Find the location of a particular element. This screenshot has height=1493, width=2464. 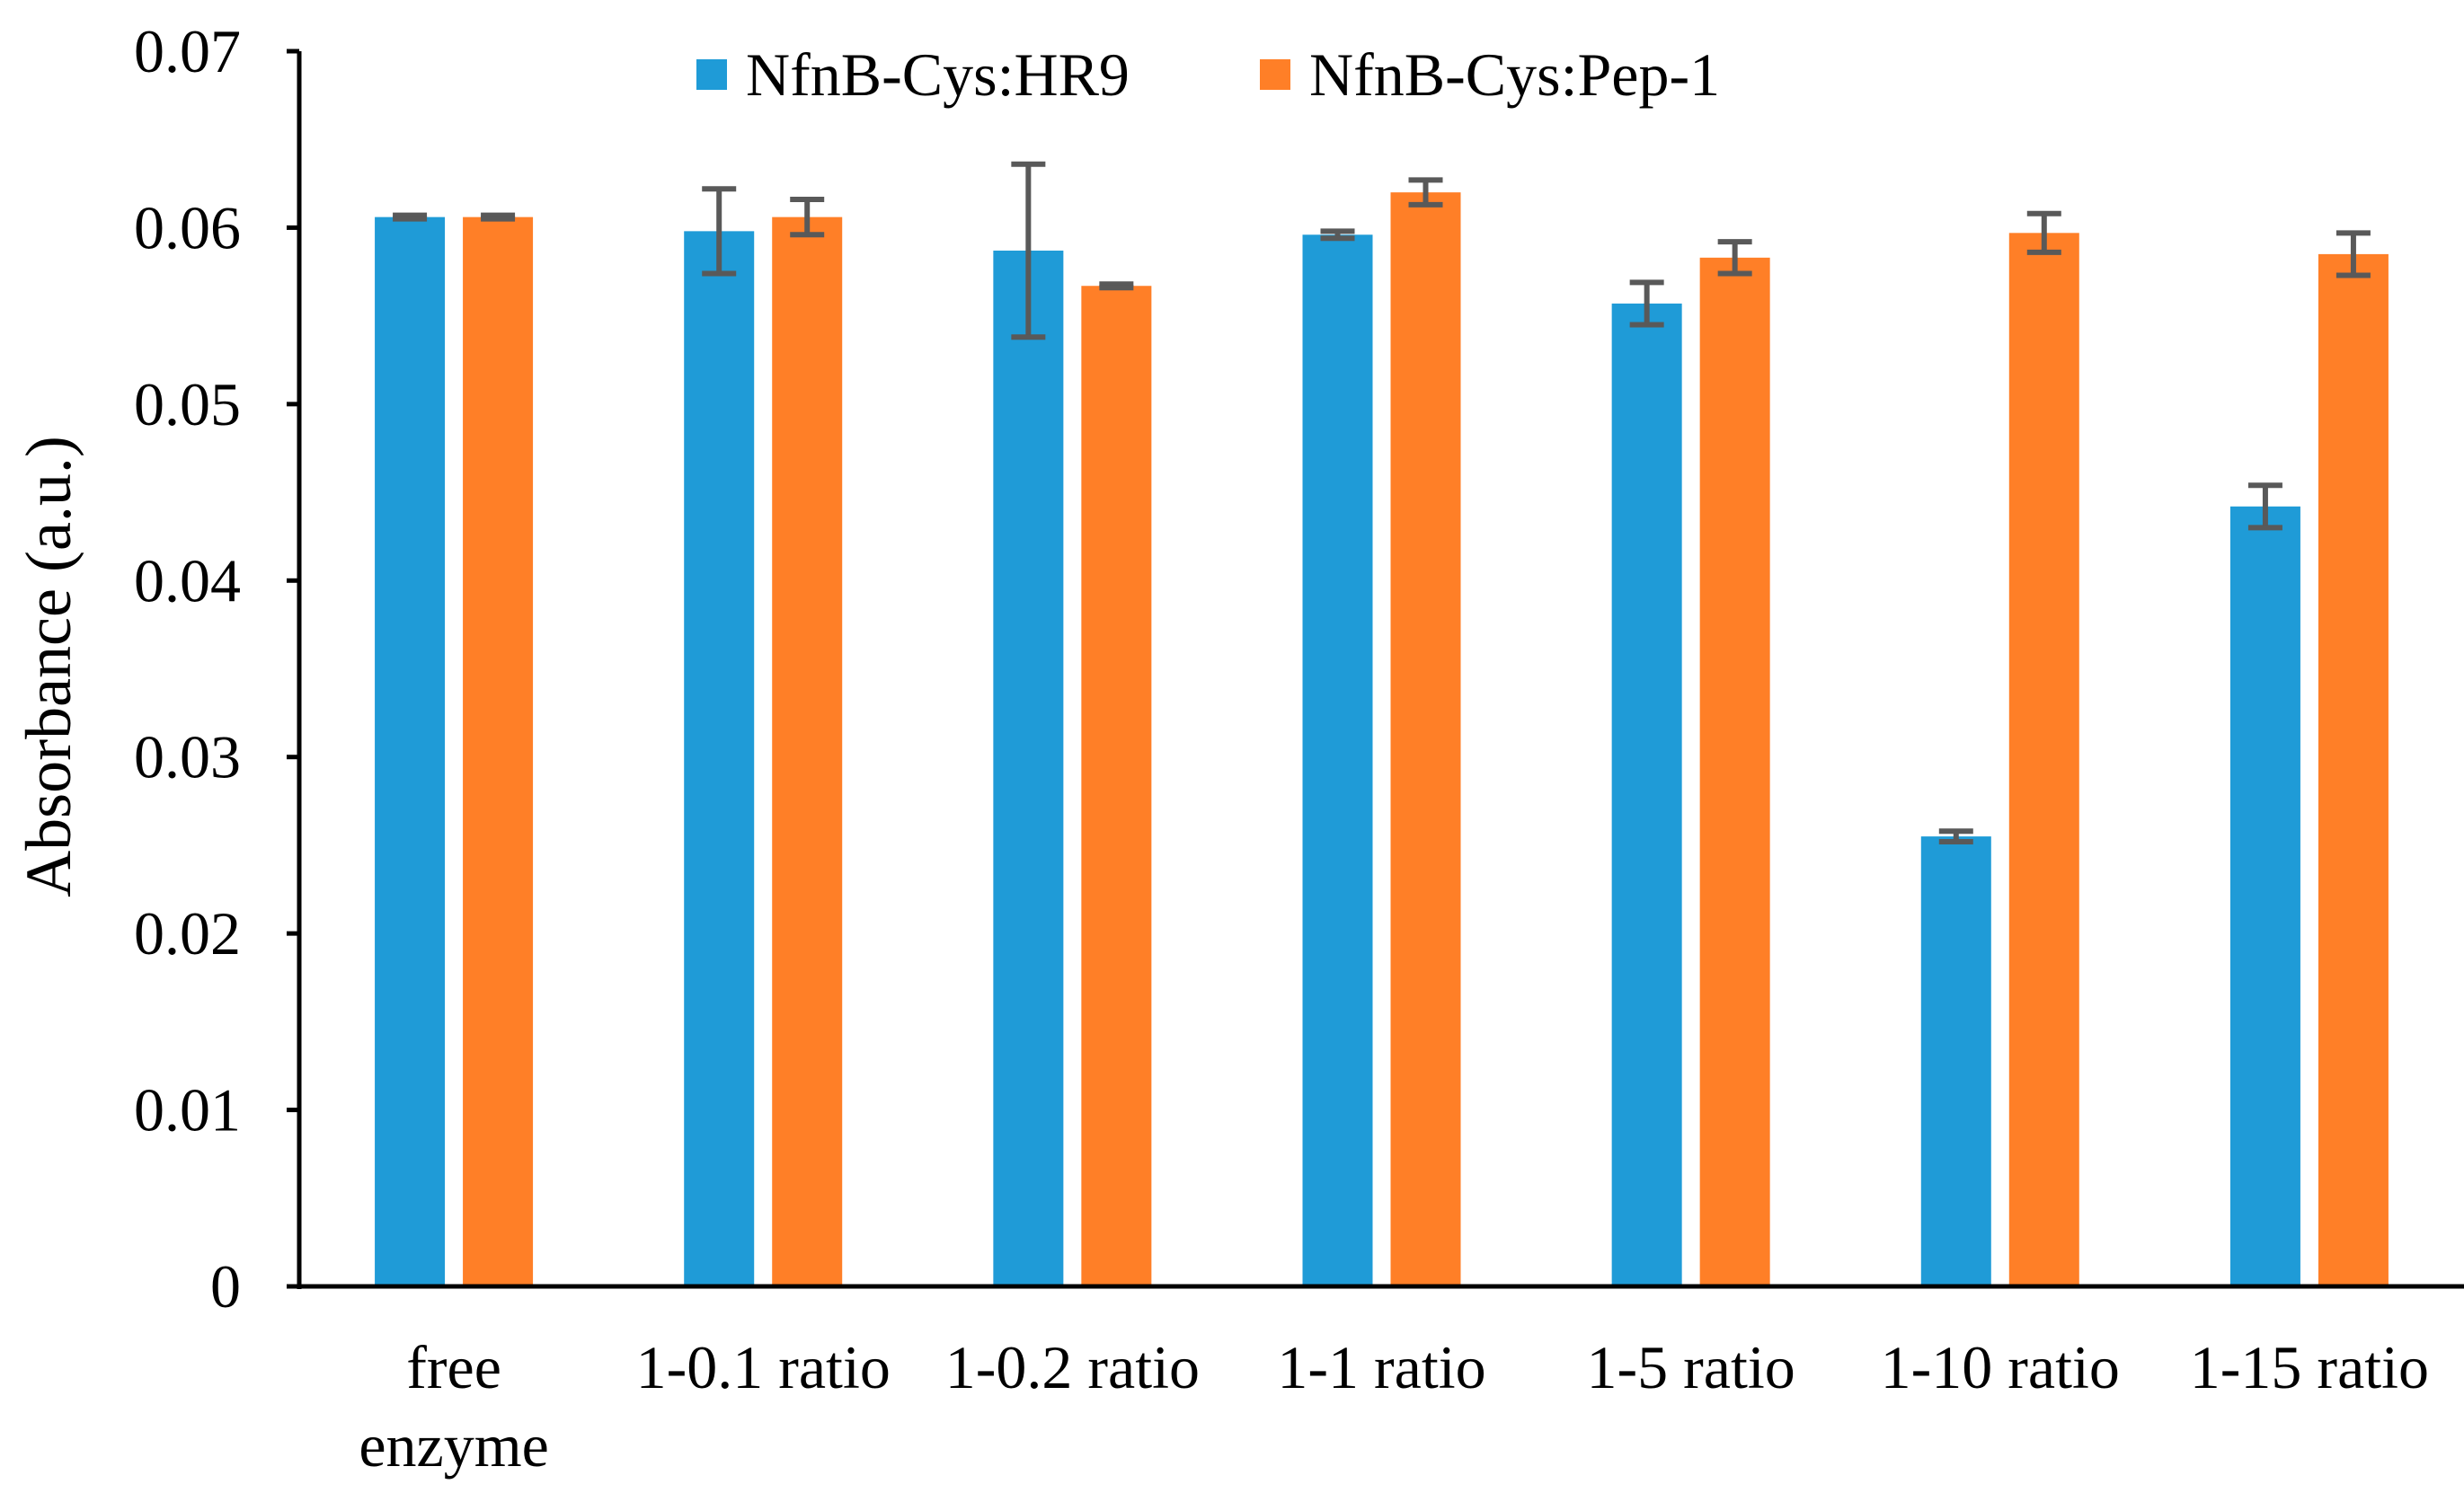

error-bar-series1-cat1 is located at coordinates (410, 217).